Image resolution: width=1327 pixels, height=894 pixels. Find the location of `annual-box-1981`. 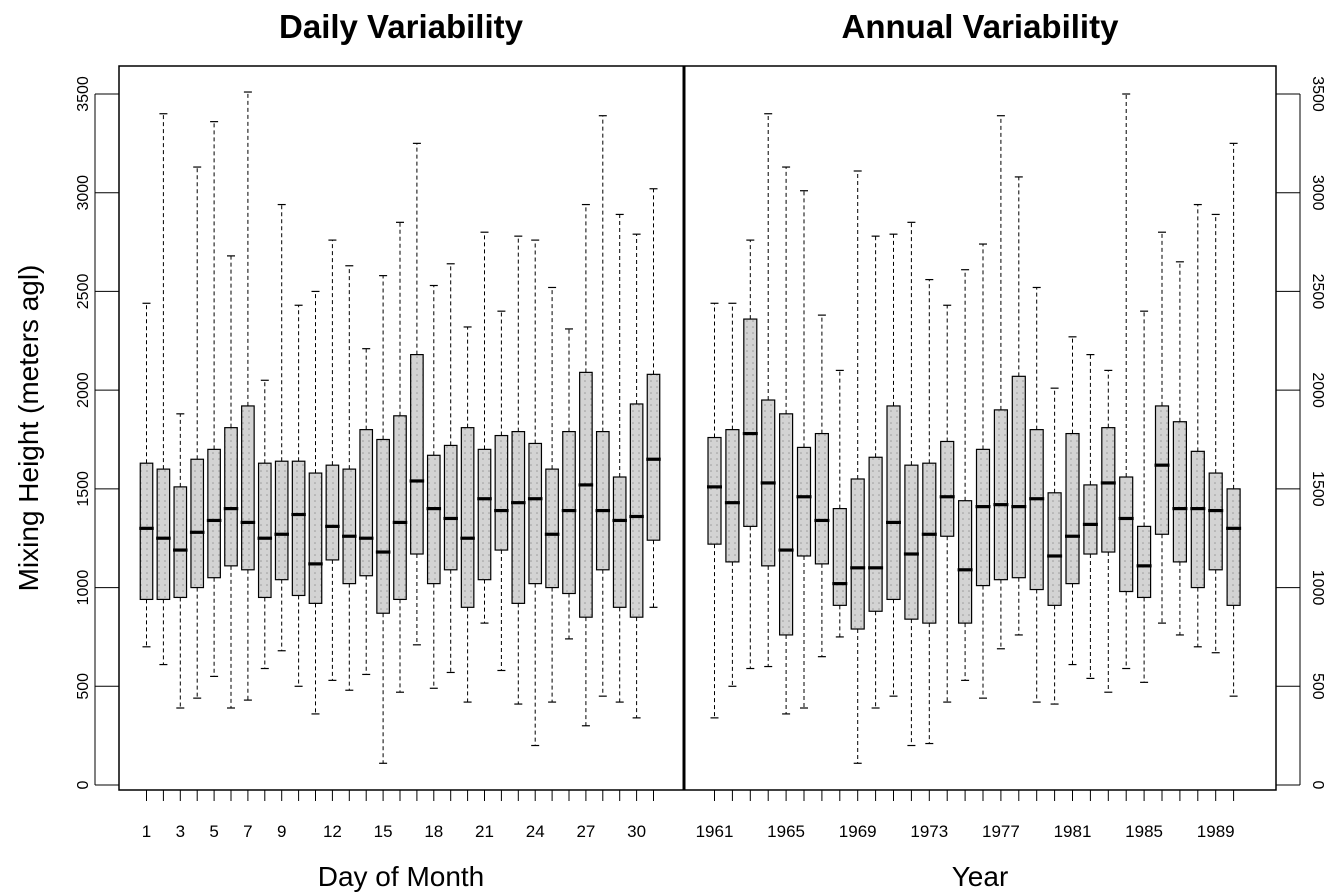

annual-box-1981 is located at coordinates (1072, 501).